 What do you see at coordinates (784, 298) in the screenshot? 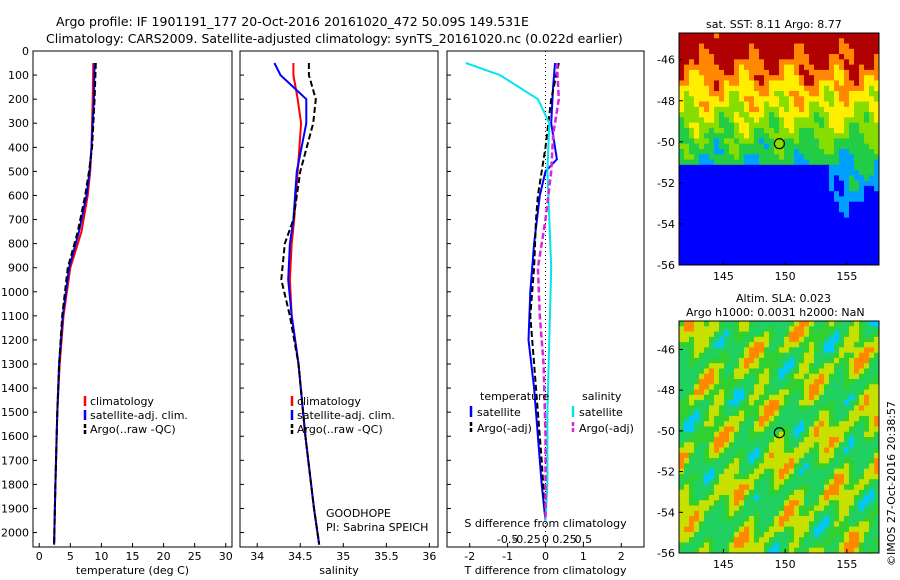
I see `sla-map-title-1: Altim. SLA: 0.023` at bounding box center [784, 298].